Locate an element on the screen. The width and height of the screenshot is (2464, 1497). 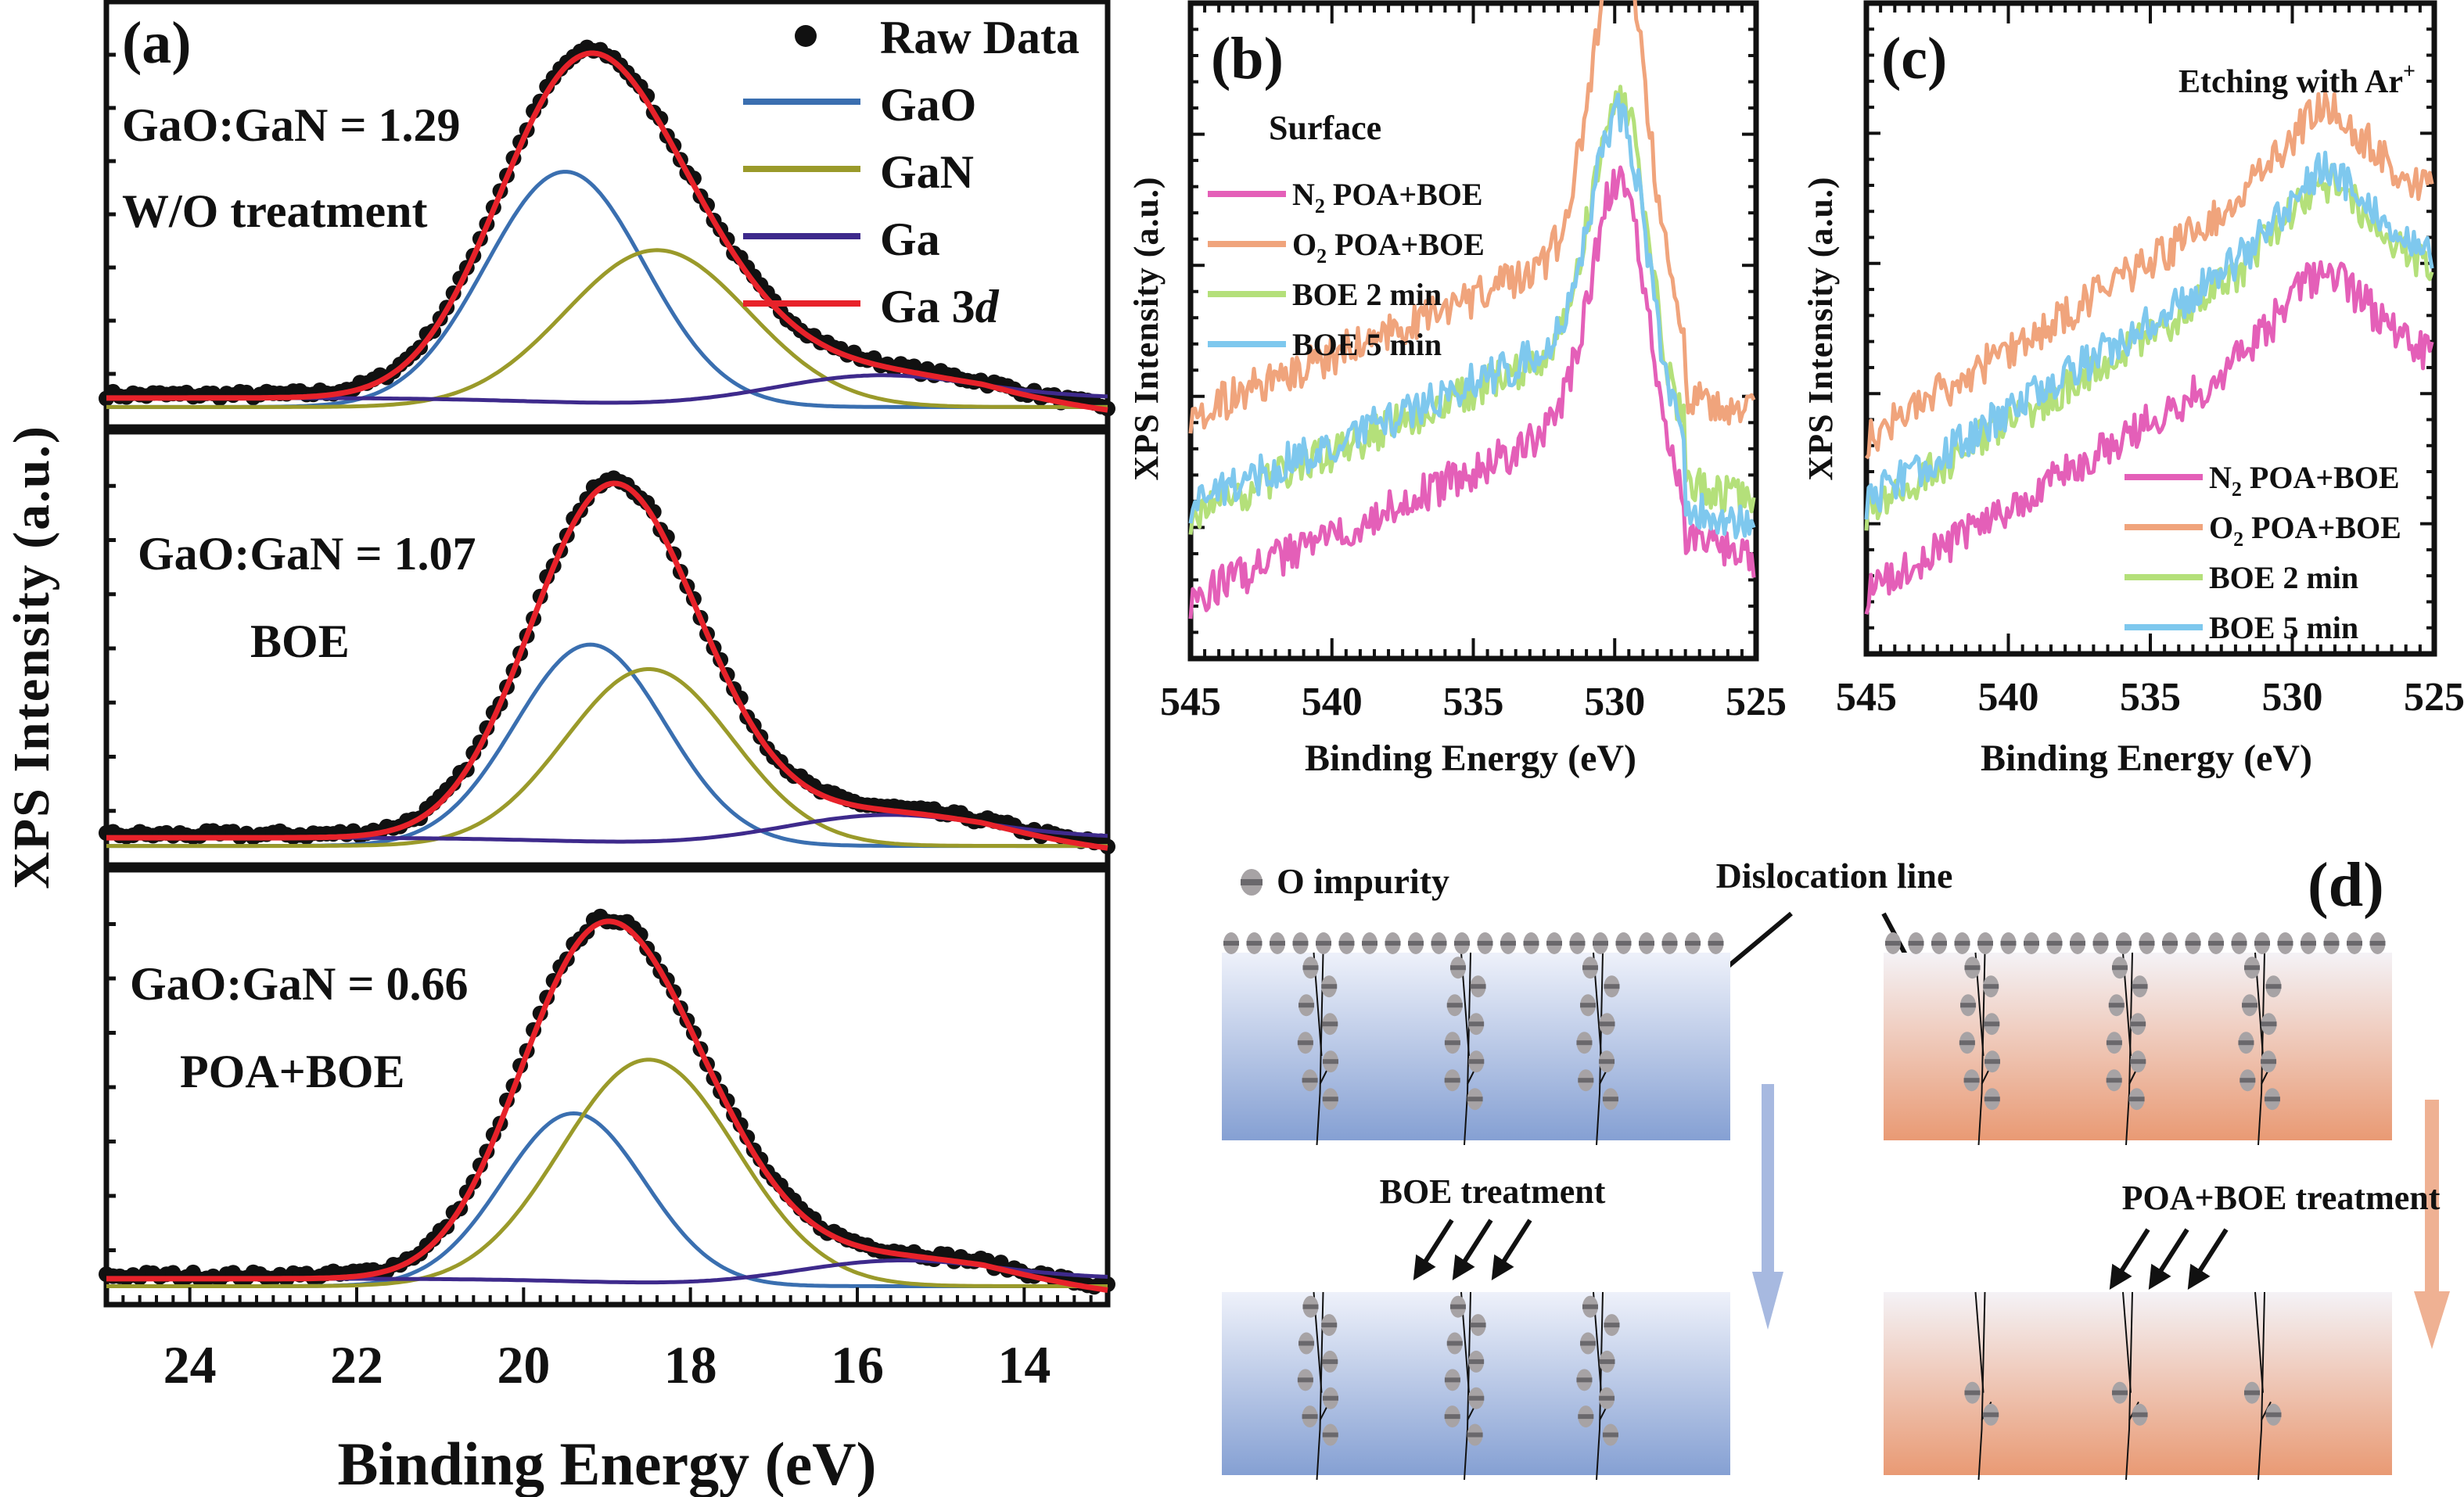
x-tick-label: 14 is located at coordinates (1024, 1365).